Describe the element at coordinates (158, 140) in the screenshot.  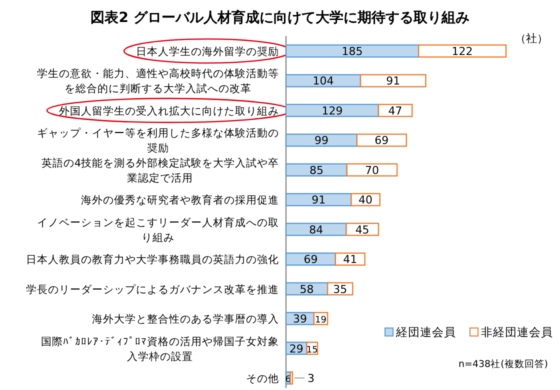
I see `y-tick-label: ギャップ・イヤー等を利用した多様な体験活動の奨励` at that location.